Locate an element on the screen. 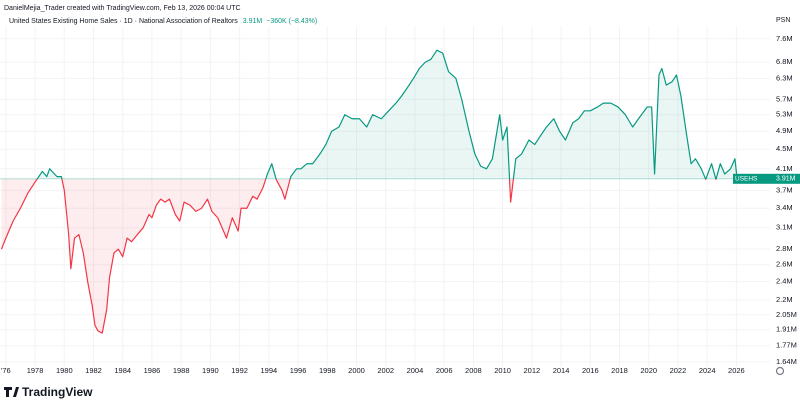 The height and width of the screenshot is (407, 800). settings-icon is located at coordinates (780, 371).